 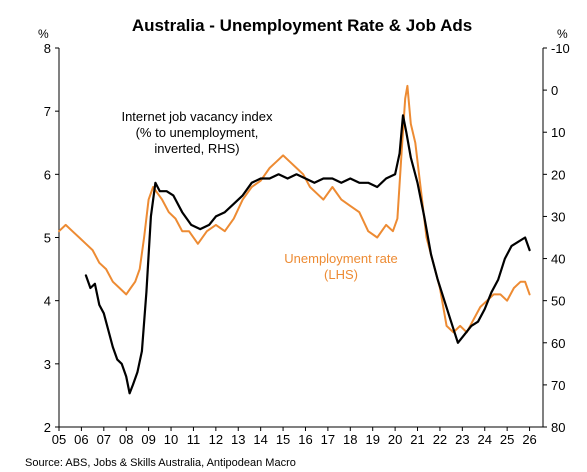 What do you see at coordinates (558, 216) in the screenshot?
I see `right-tick-label: 30` at bounding box center [558, 216].